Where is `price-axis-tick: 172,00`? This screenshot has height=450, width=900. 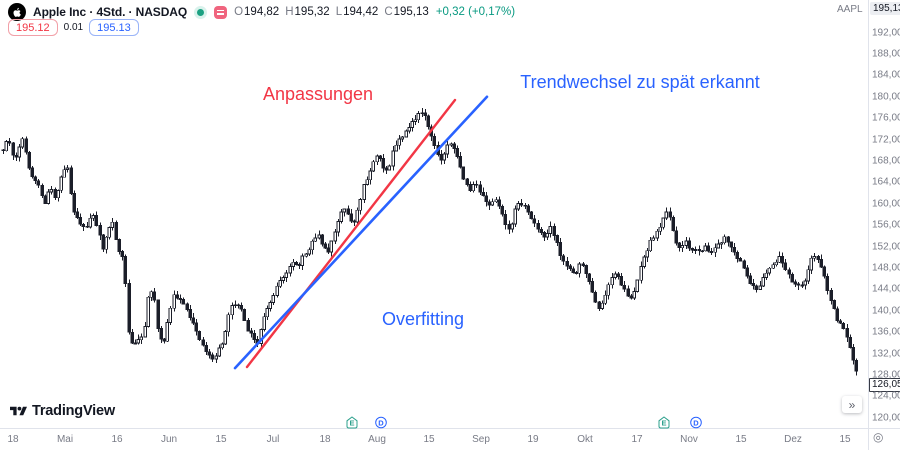
price-axis-tick: 172,00 is located at coordinates (886, 140).